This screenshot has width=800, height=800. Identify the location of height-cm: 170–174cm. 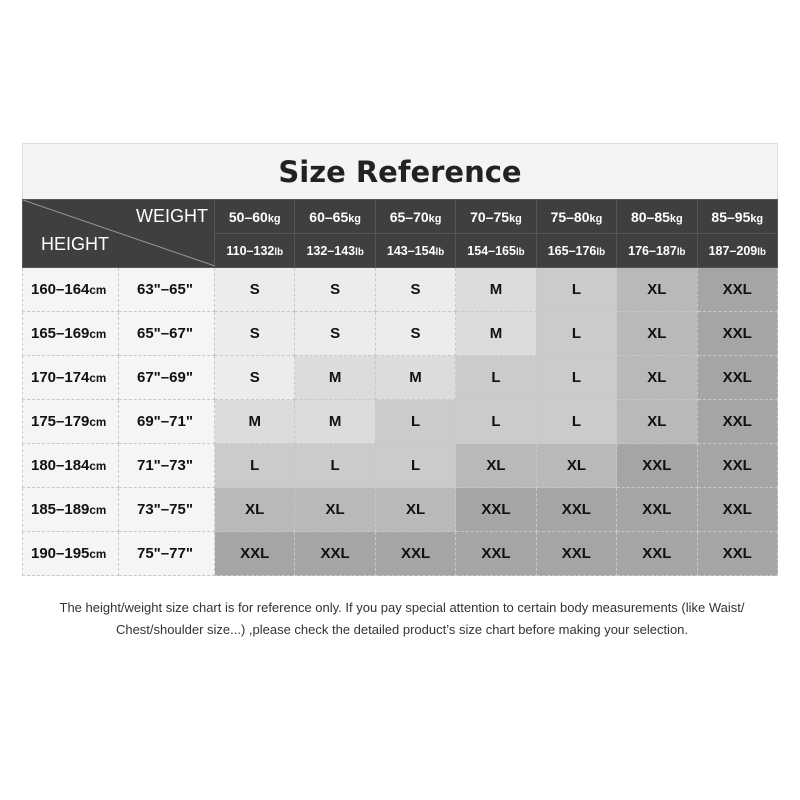
(70, 377).